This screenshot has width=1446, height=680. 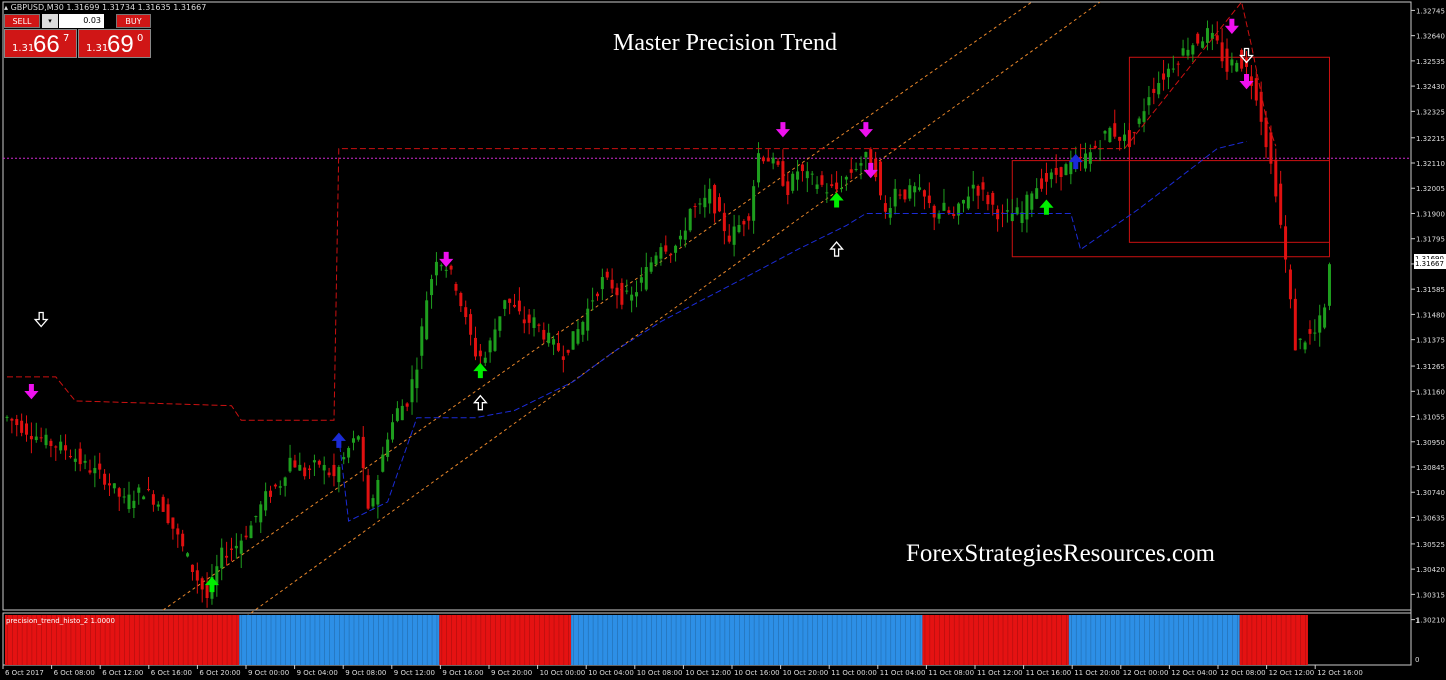 I want to click on x-tick-label: 11 Oct 12:00, so click(x=1000, y=673).